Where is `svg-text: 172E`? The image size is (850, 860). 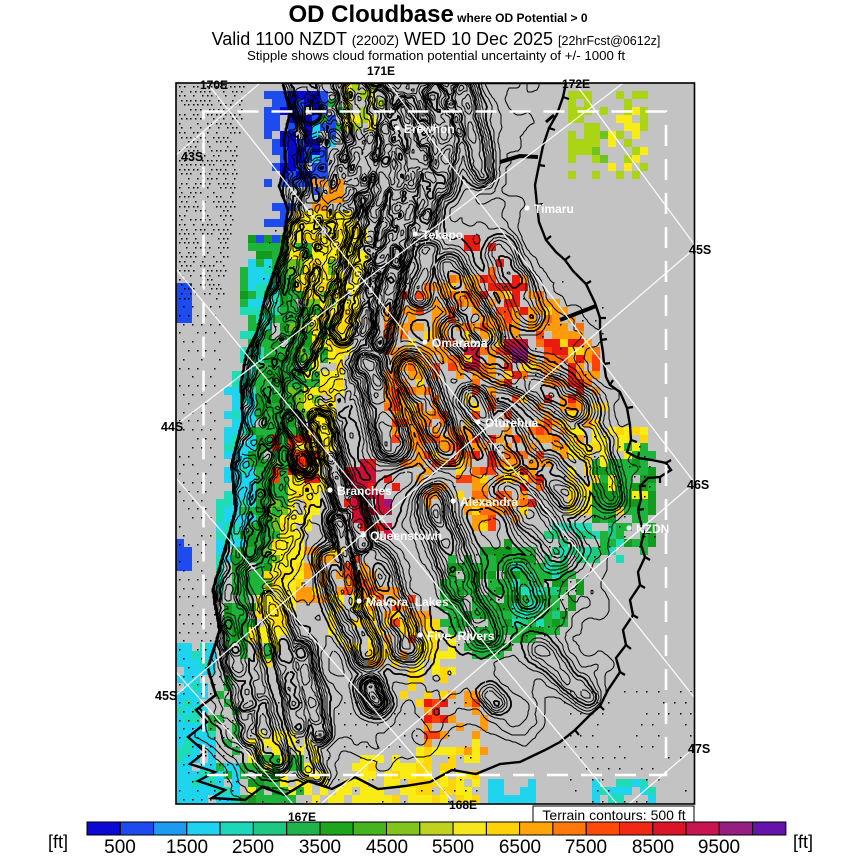
svg-text: 172E is located at coordinates (576, 84).